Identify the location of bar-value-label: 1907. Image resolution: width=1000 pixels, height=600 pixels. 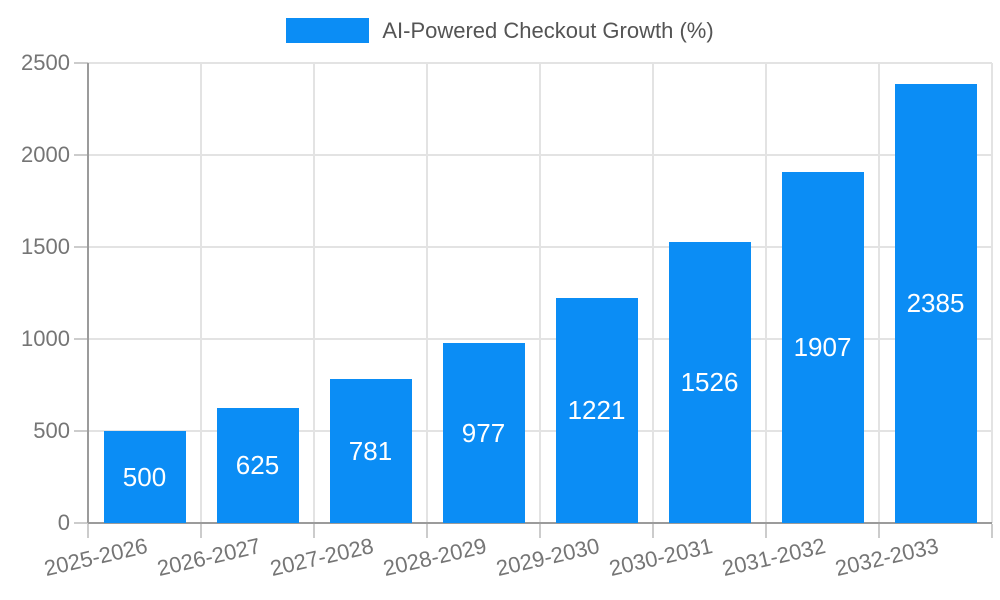
(822, 347).